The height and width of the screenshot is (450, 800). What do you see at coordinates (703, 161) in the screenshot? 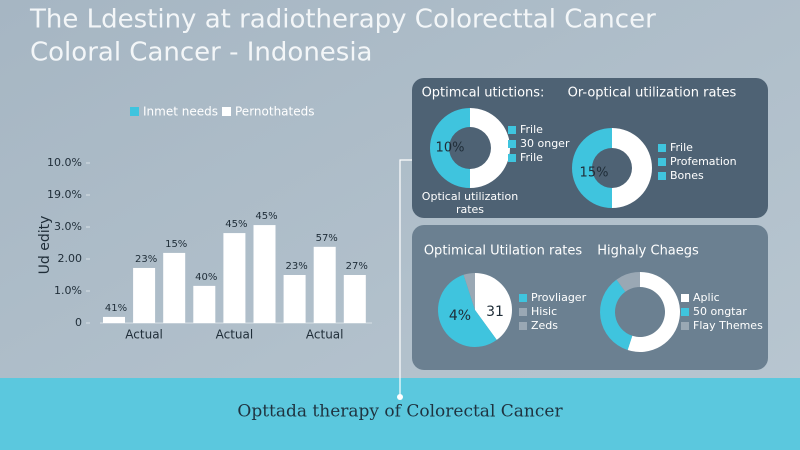
I see `legend-label: Profemation` at bounding box center [703, 161].